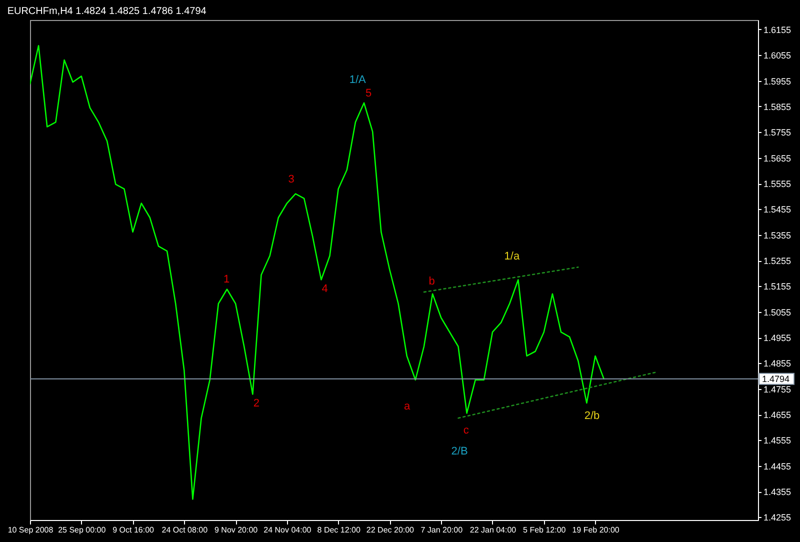 The width and height of the screenshot is (800, 542). I want to click on y-tick-label: 1.4755, so click(778, 389).